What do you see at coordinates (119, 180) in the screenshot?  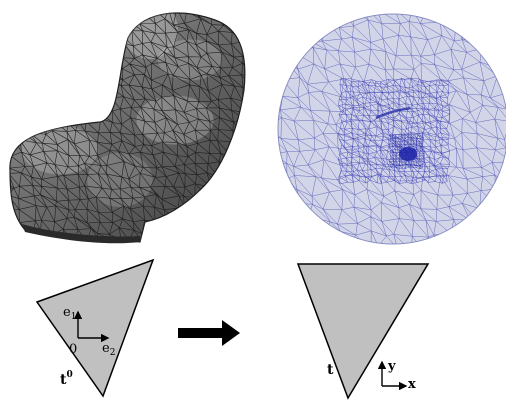 I see `mesh-highlight` at bounding box center [119, 180].